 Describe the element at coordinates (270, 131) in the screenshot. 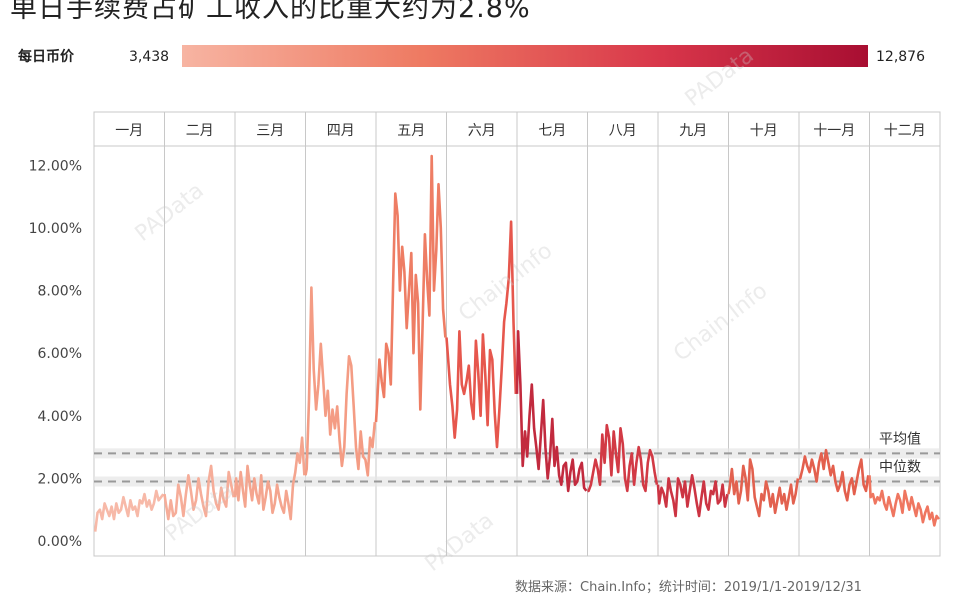

I see `month-label: 三月` at that location.